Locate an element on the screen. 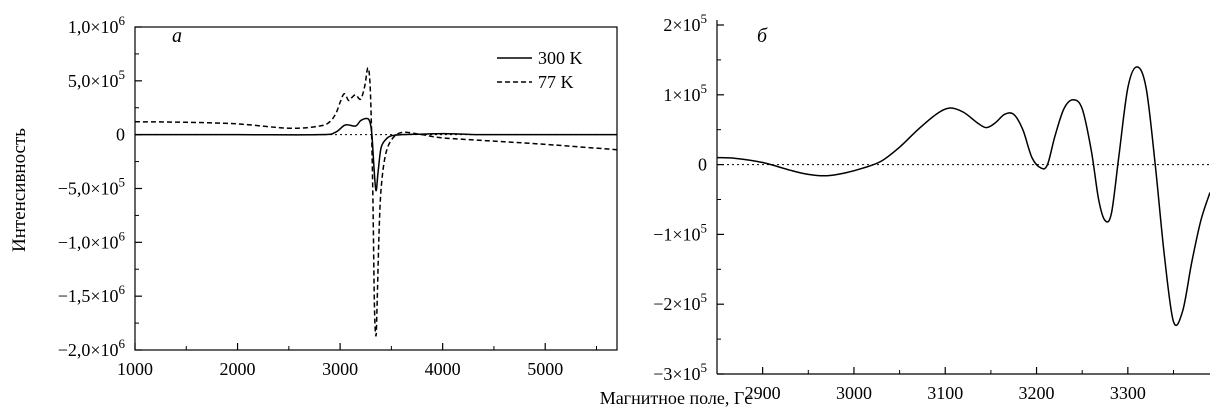 The image size is (1210, 411). y-tick-label: 5,0×10⁵ is located at coordinates (96, 79).